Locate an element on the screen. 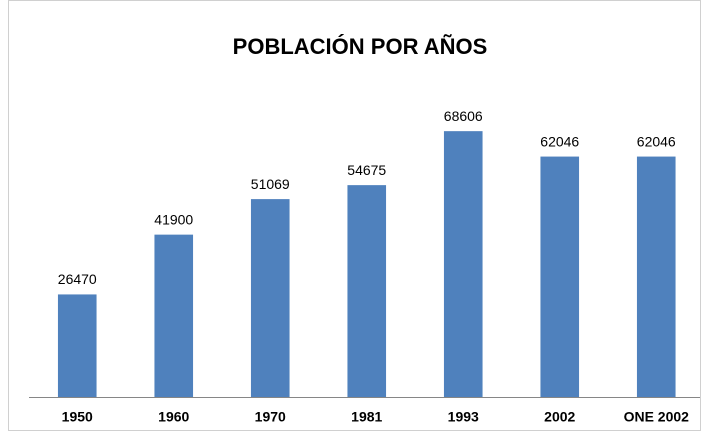  value-label: 41900 is located at coordinates (173, 219).